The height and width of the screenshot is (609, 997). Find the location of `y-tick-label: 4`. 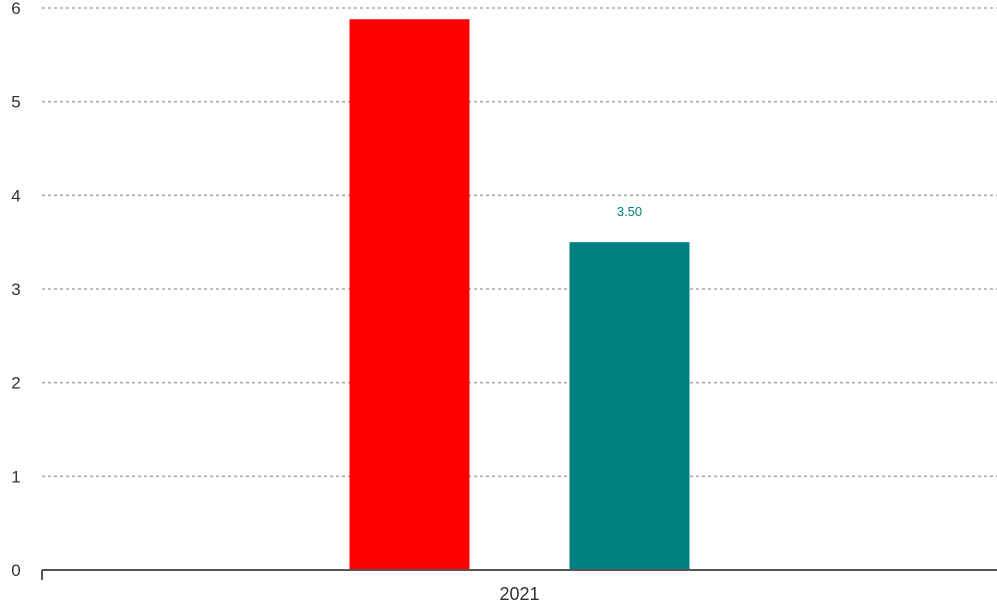

y-tick-label: 4 is located at coordinates (15, 195).